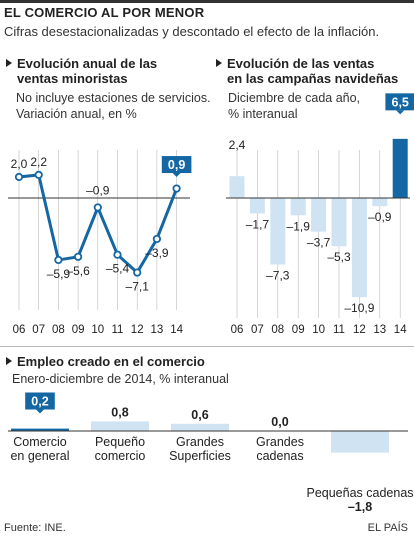 This screenshot has height=540, width=414. What do you see at coordinates (301, 63) in the screenshot?
I see `chart2-title-line-1: Evolución de las ventas` at bounding box center [301, 63].